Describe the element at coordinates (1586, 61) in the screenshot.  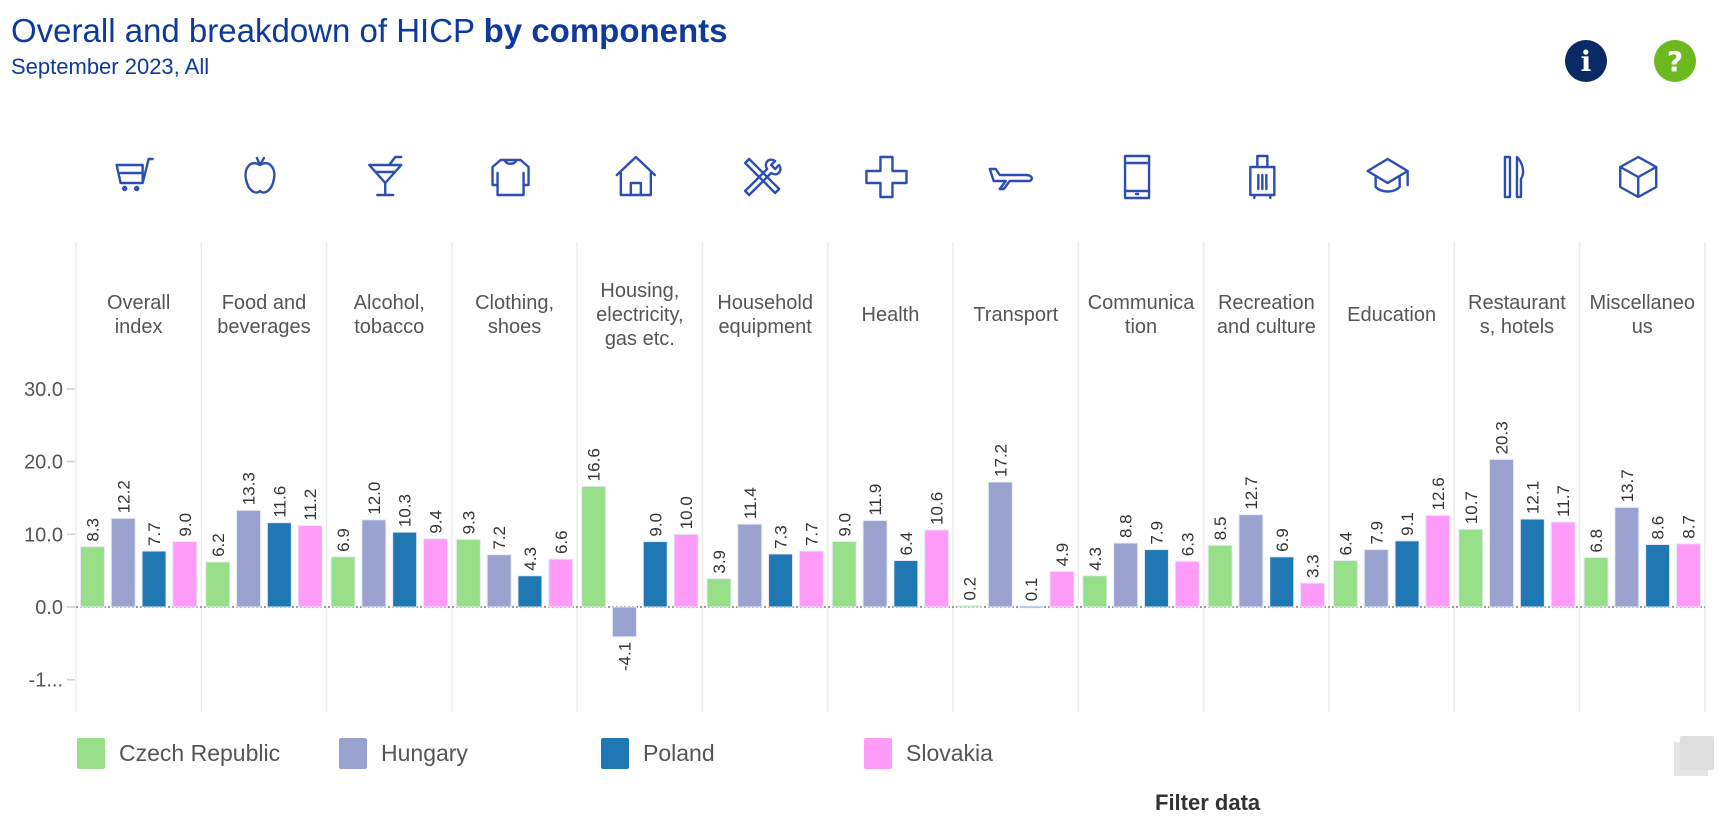
I see `info-icon: i` at that location.